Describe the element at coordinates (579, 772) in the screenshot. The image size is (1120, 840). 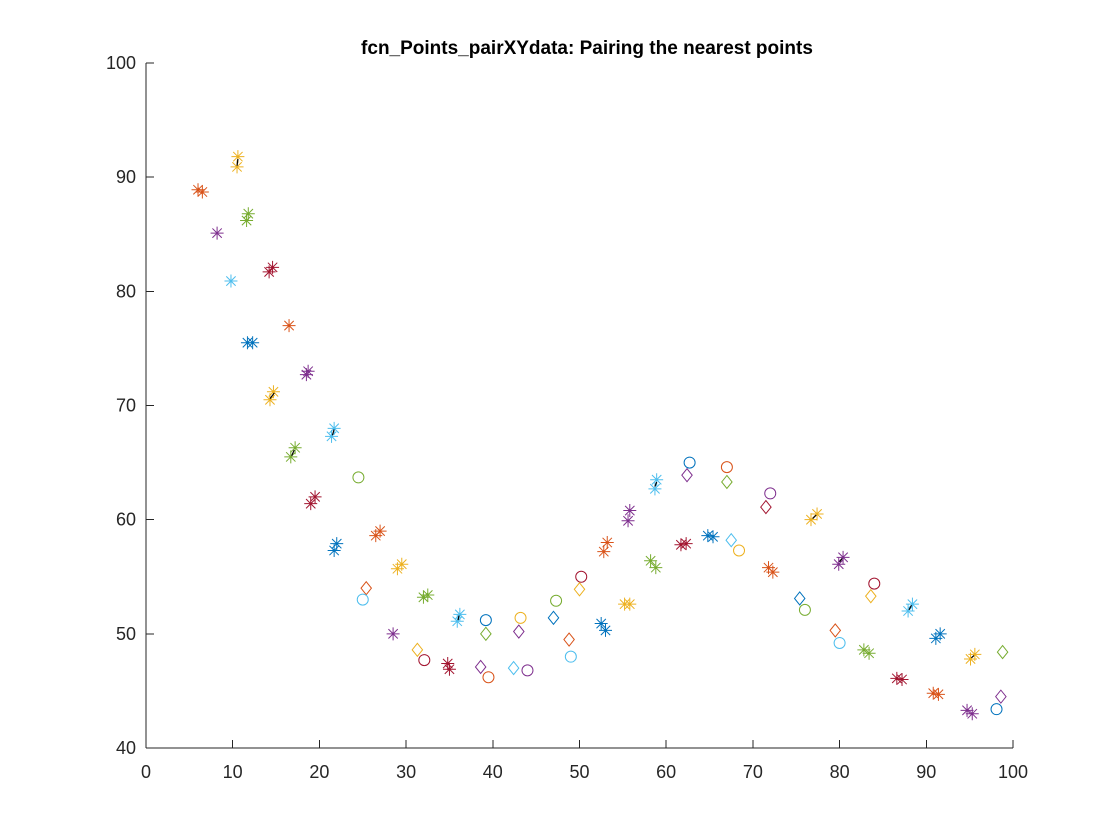
I see `x-tick-label: 50` at that location.